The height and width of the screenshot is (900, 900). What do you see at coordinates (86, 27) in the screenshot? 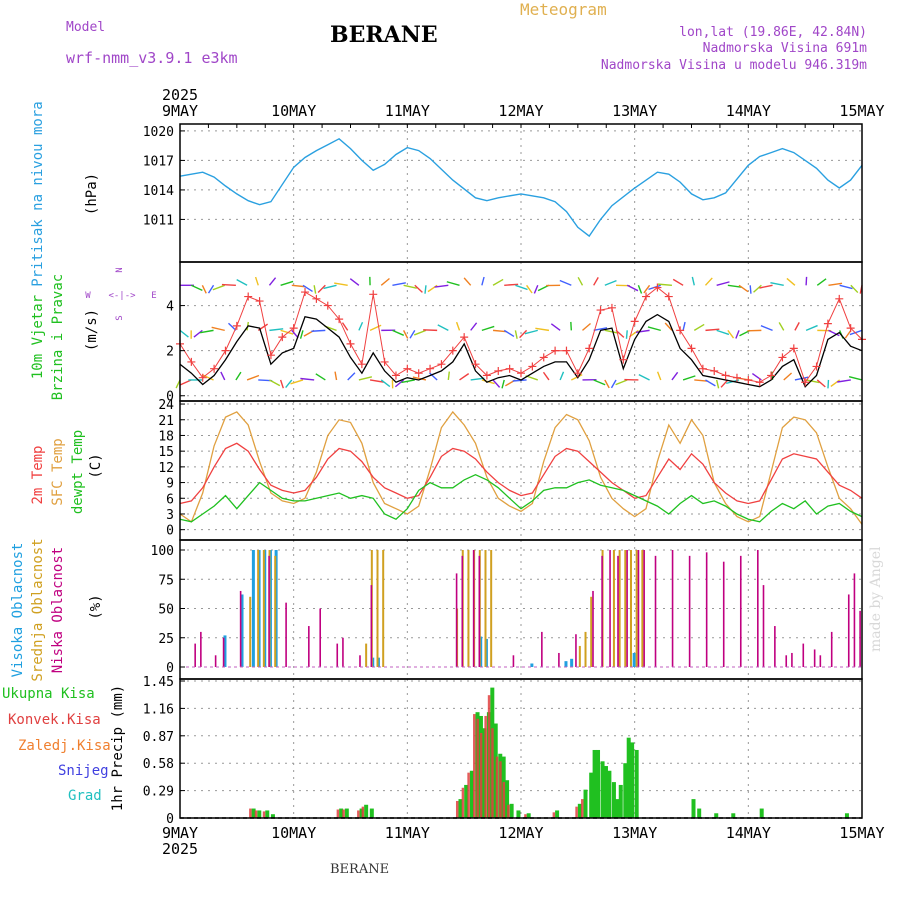
I see `model-label: Model` at bounding box center [86, 27].